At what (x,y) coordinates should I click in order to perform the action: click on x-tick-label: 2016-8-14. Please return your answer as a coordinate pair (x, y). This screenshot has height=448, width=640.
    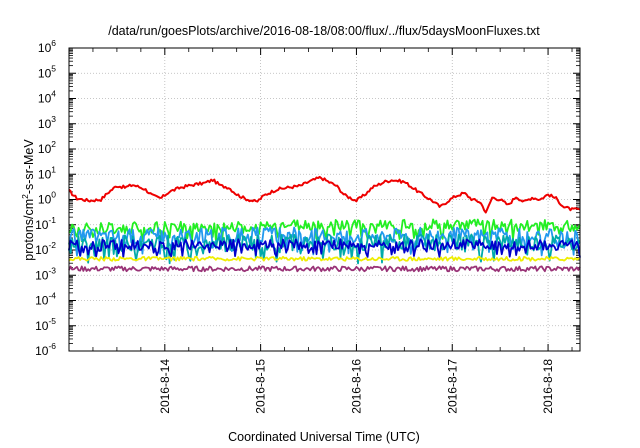
    Looking at the image, I should click on (165, 386).